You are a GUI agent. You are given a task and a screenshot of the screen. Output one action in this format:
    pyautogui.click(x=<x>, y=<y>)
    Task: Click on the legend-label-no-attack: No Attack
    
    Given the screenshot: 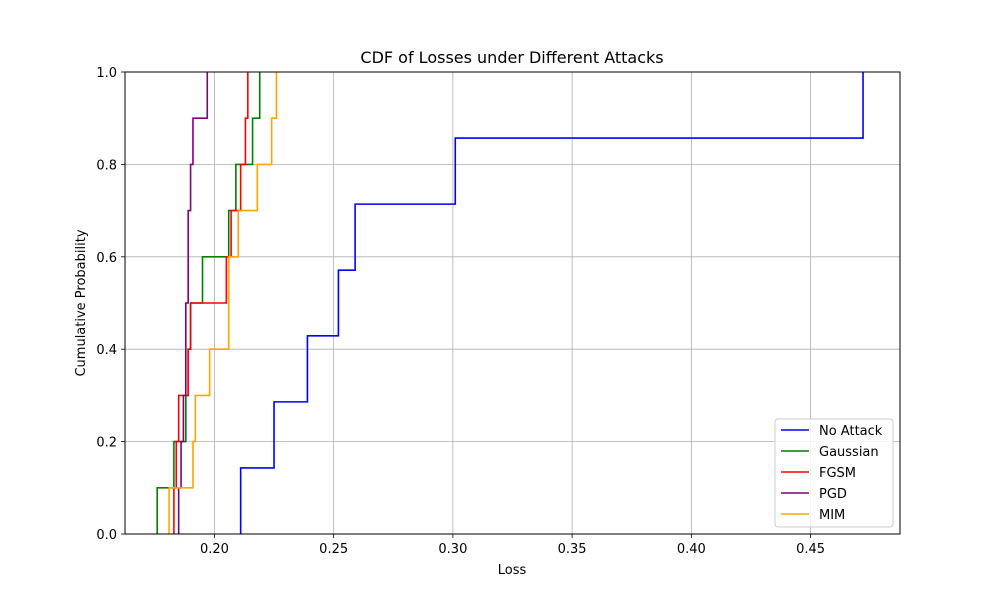 What is the action you would take?
    pyautogui.click(x=851, y=431)
    